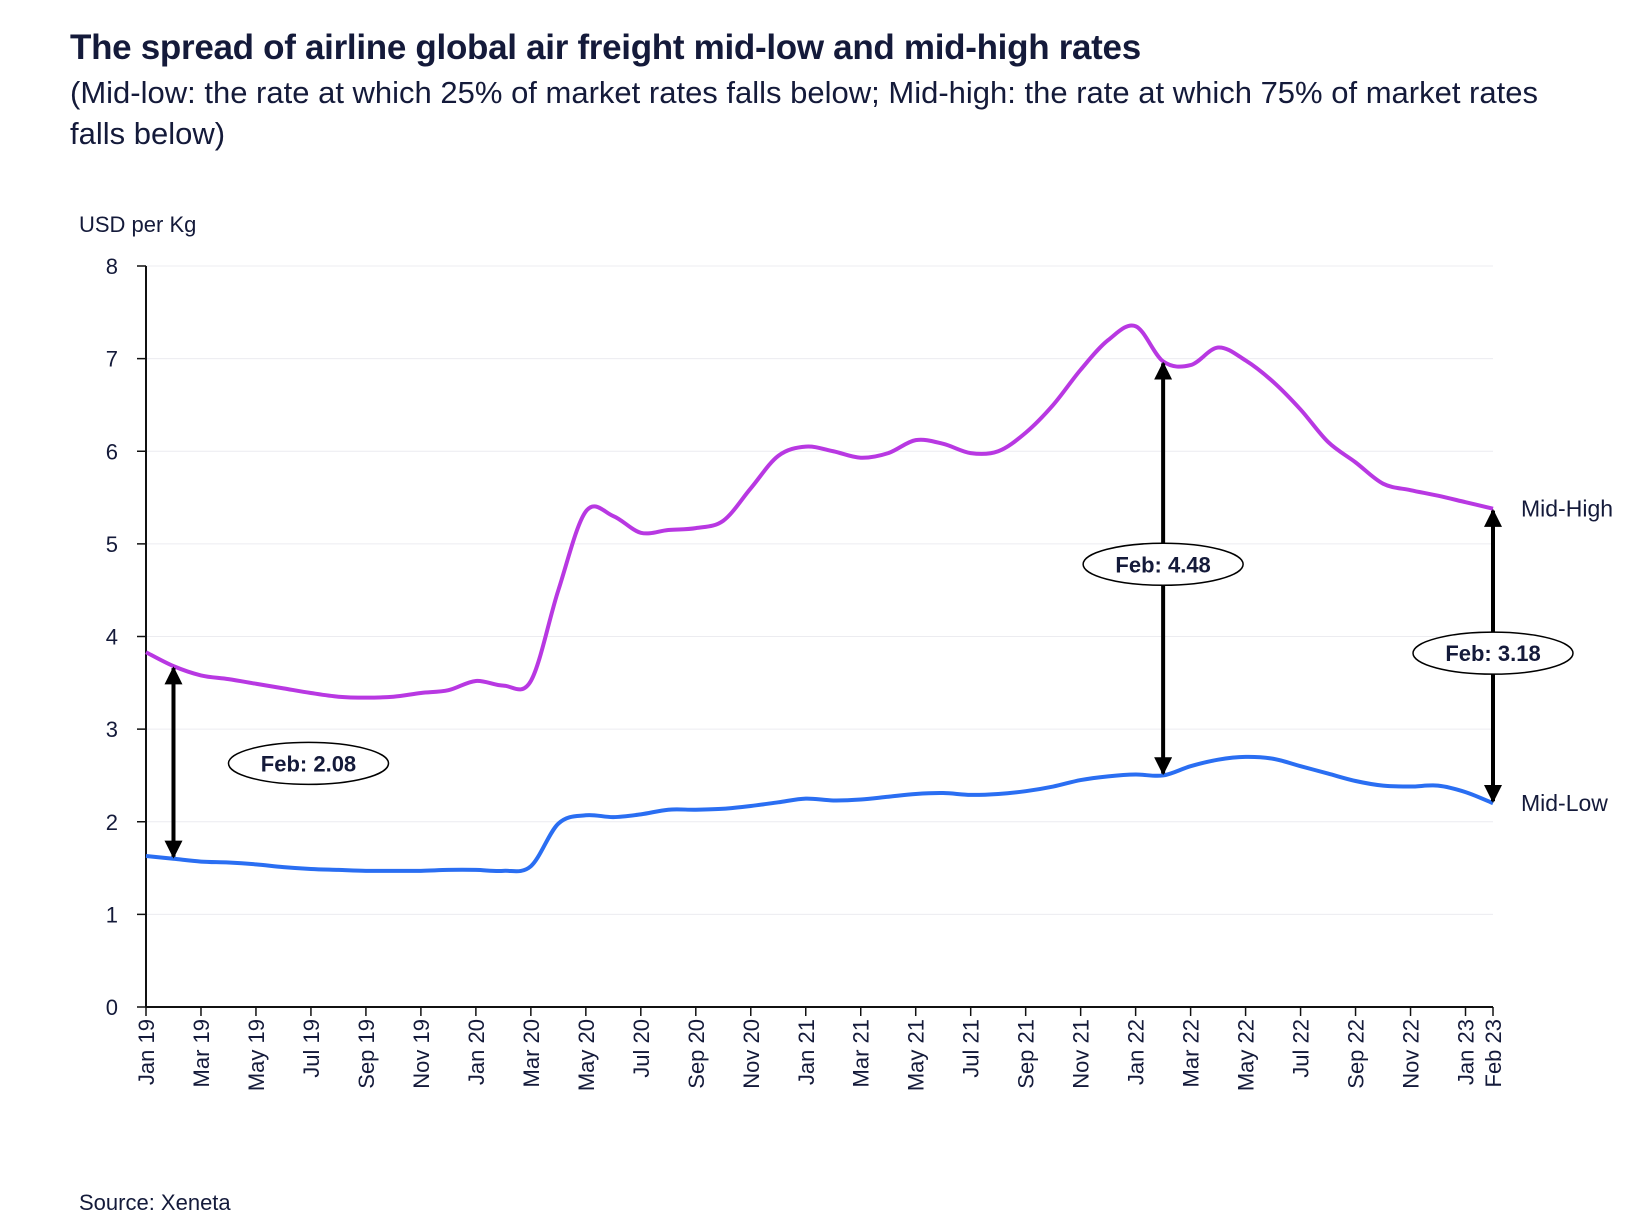 This screenshot has height=1226, width=1642. Describe the element at coordinates (421, 1054) in the screenshot. I see `x-tick-label: Nov 19` at that location.